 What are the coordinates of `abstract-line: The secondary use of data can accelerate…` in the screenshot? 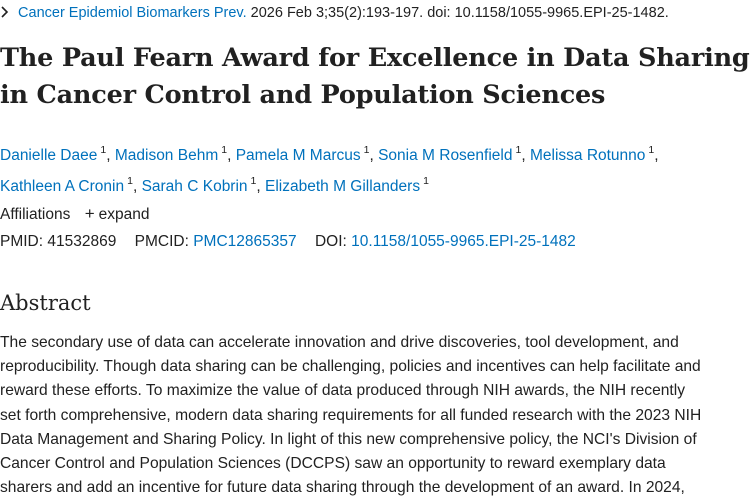 It's located at (339, 342).